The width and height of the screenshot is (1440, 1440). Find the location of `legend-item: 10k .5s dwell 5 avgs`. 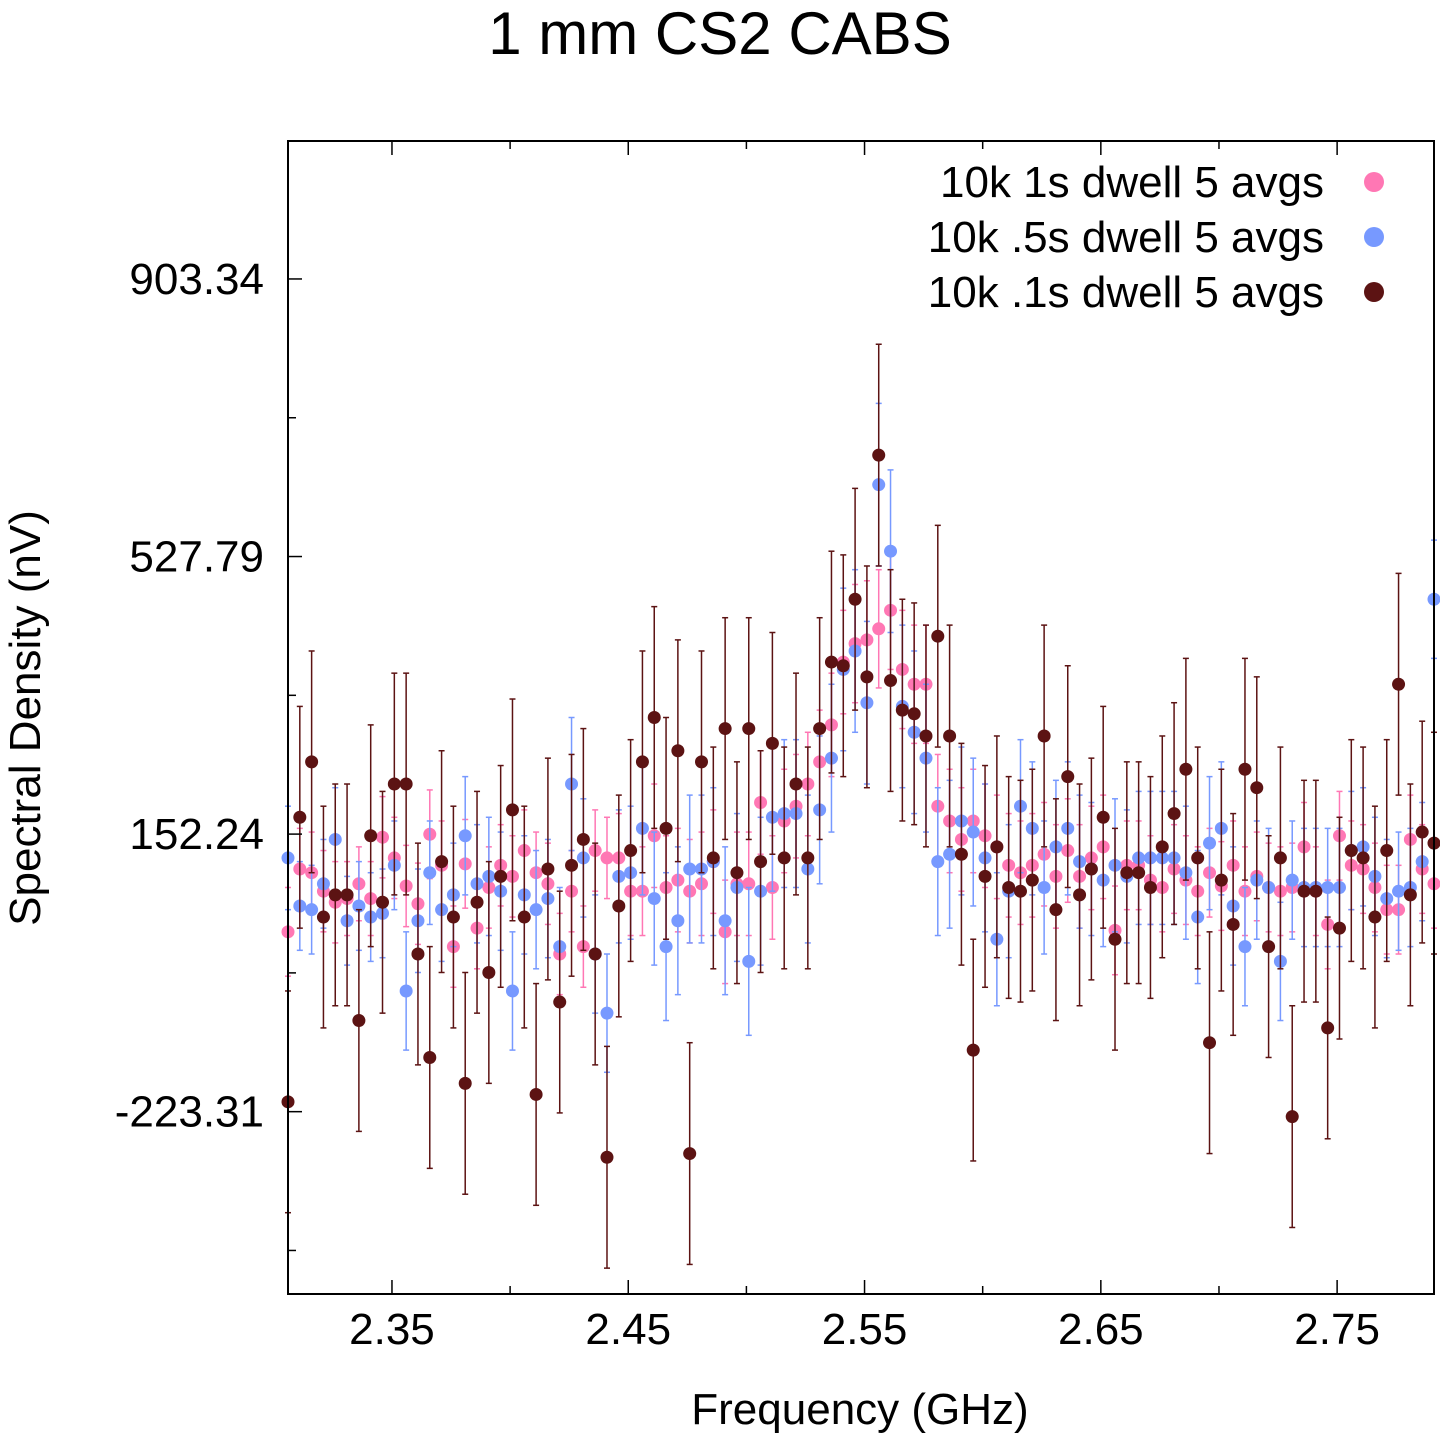

legend-item: 10k .5s dwell 5 avgs is located at coordinates (1156, 237).